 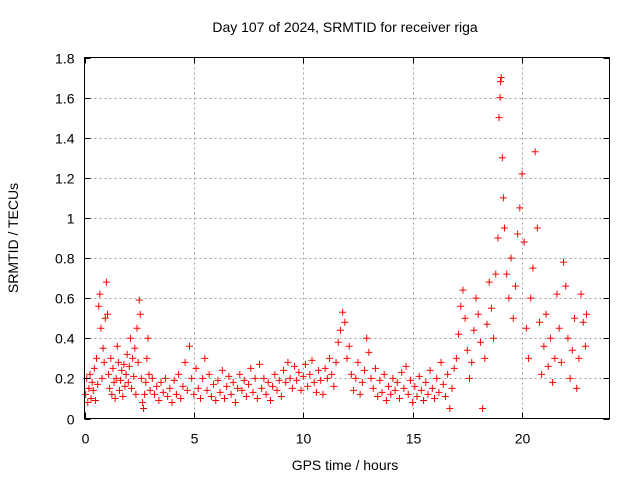 What do you see at coordinates (65, 259) in the screenshot?
I see `y-tick-label: 0.8` at bounding box center [65, 259].